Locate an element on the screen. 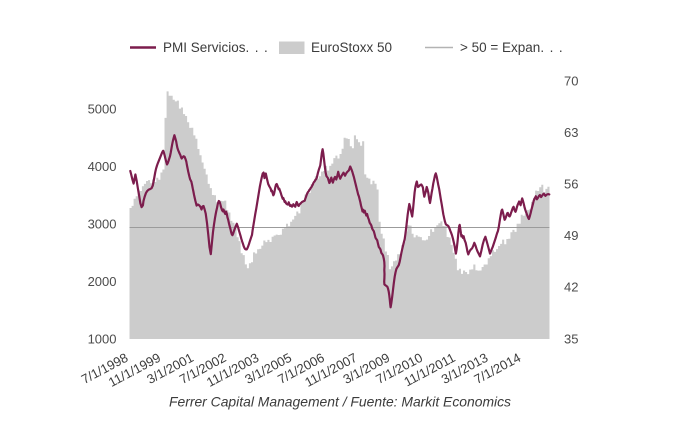 The height and width of the screenshot is (425, 680). svg-text: 2000 is located at coordinates (102, 281).